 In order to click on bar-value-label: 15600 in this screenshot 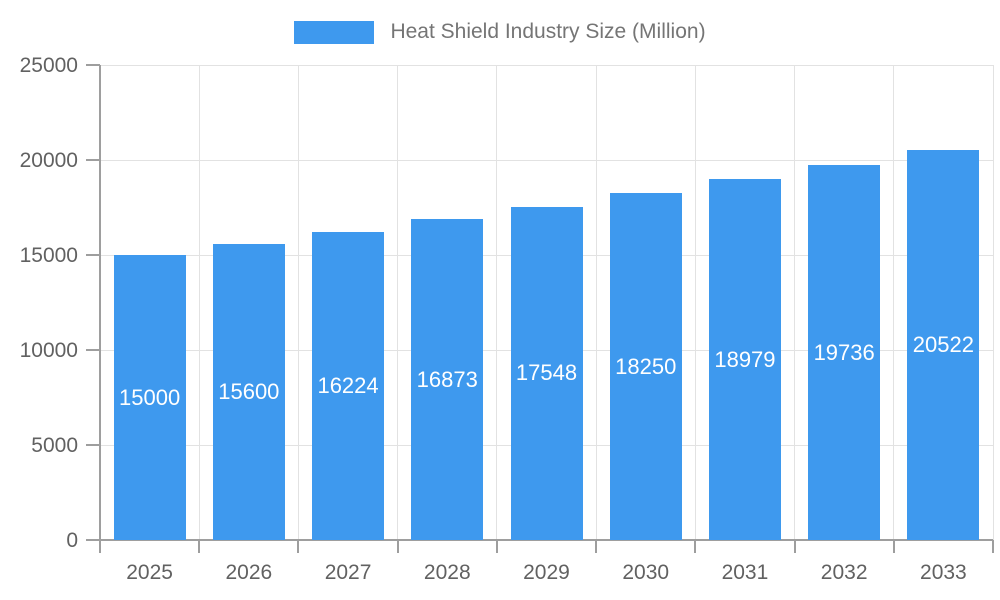, I will do `click(249, 391)`.